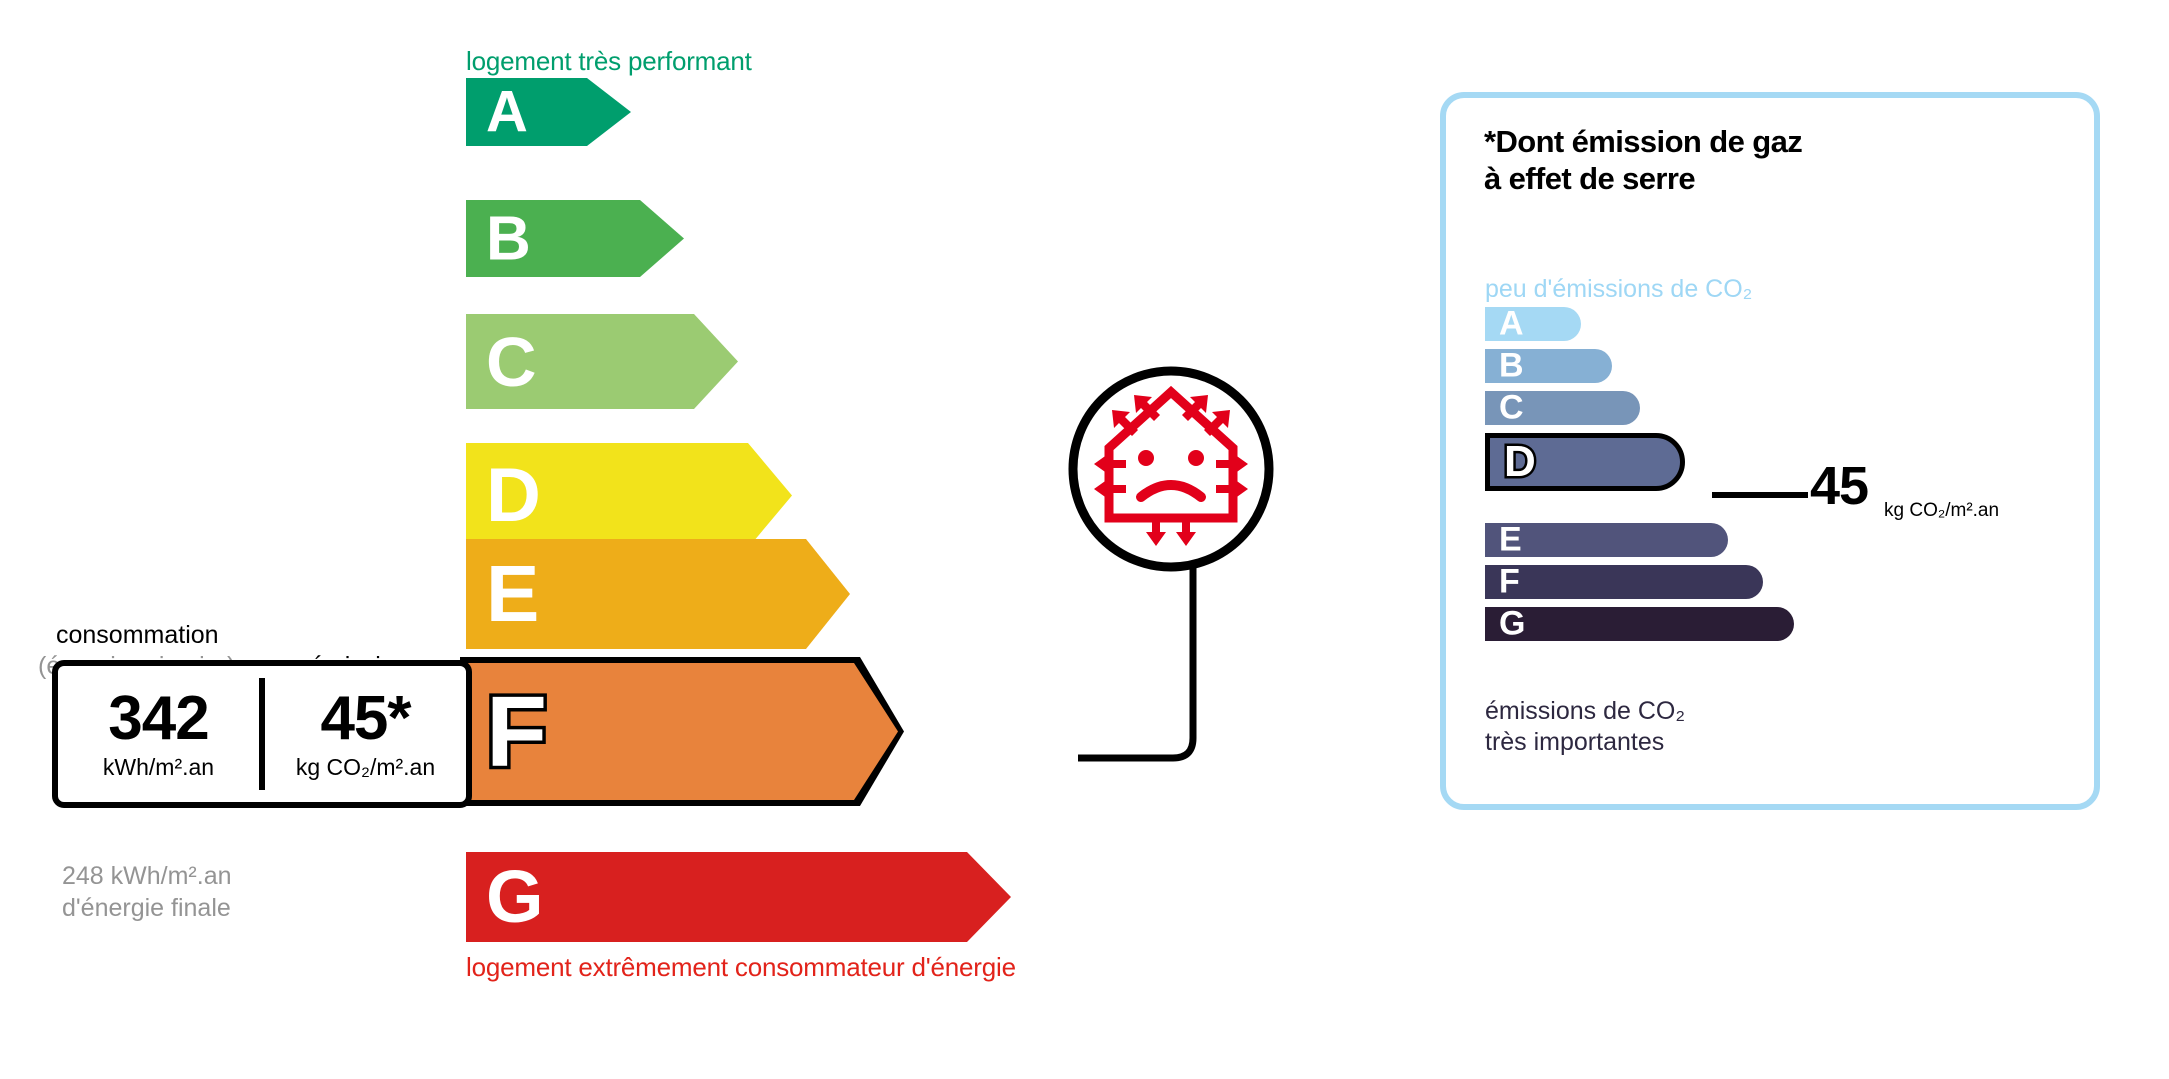 Image resolution: width=2169 pixels, height=1079 pixels. I want to click on connector-line, so click(1137, 616).